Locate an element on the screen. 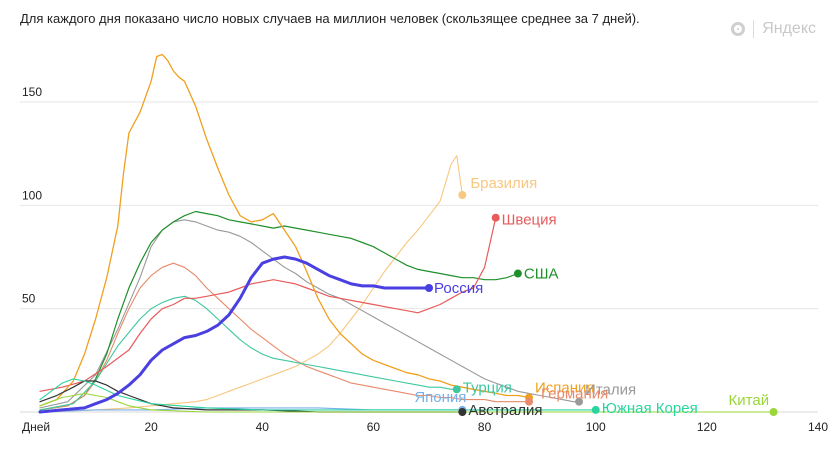  series-label: Япония is located at coordinates (440, 397).